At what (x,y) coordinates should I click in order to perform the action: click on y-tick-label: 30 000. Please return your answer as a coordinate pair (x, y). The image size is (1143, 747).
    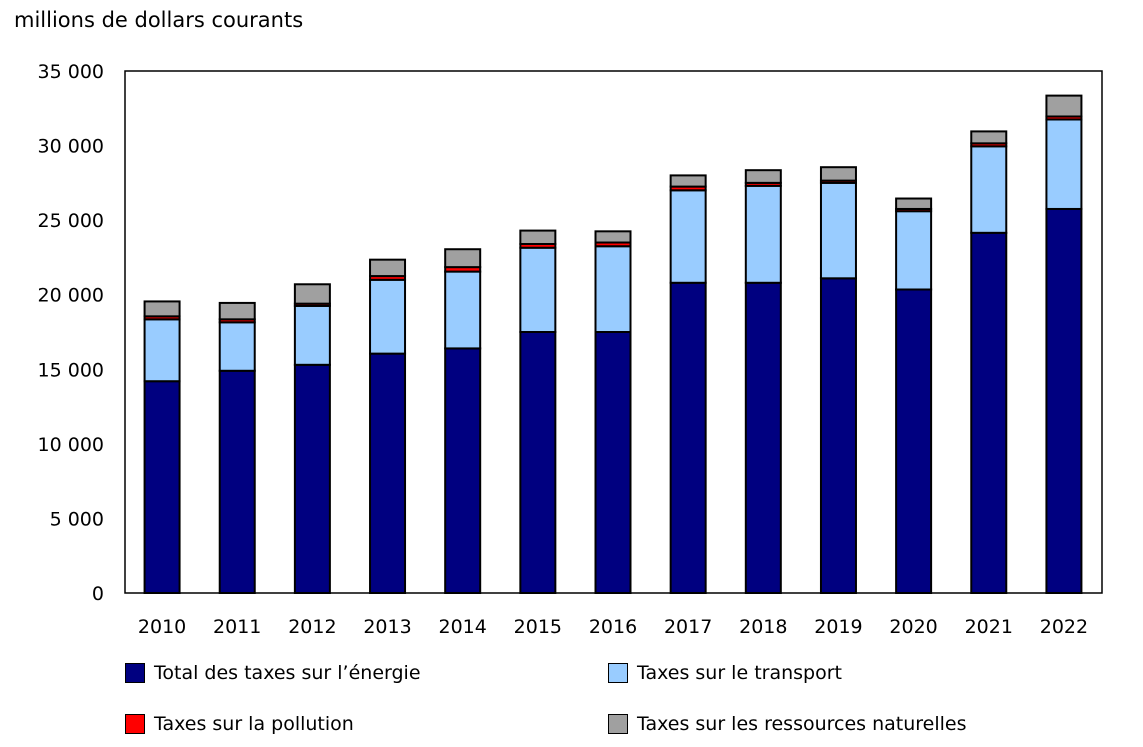
    Looking at the image, I should click on (71, 147).